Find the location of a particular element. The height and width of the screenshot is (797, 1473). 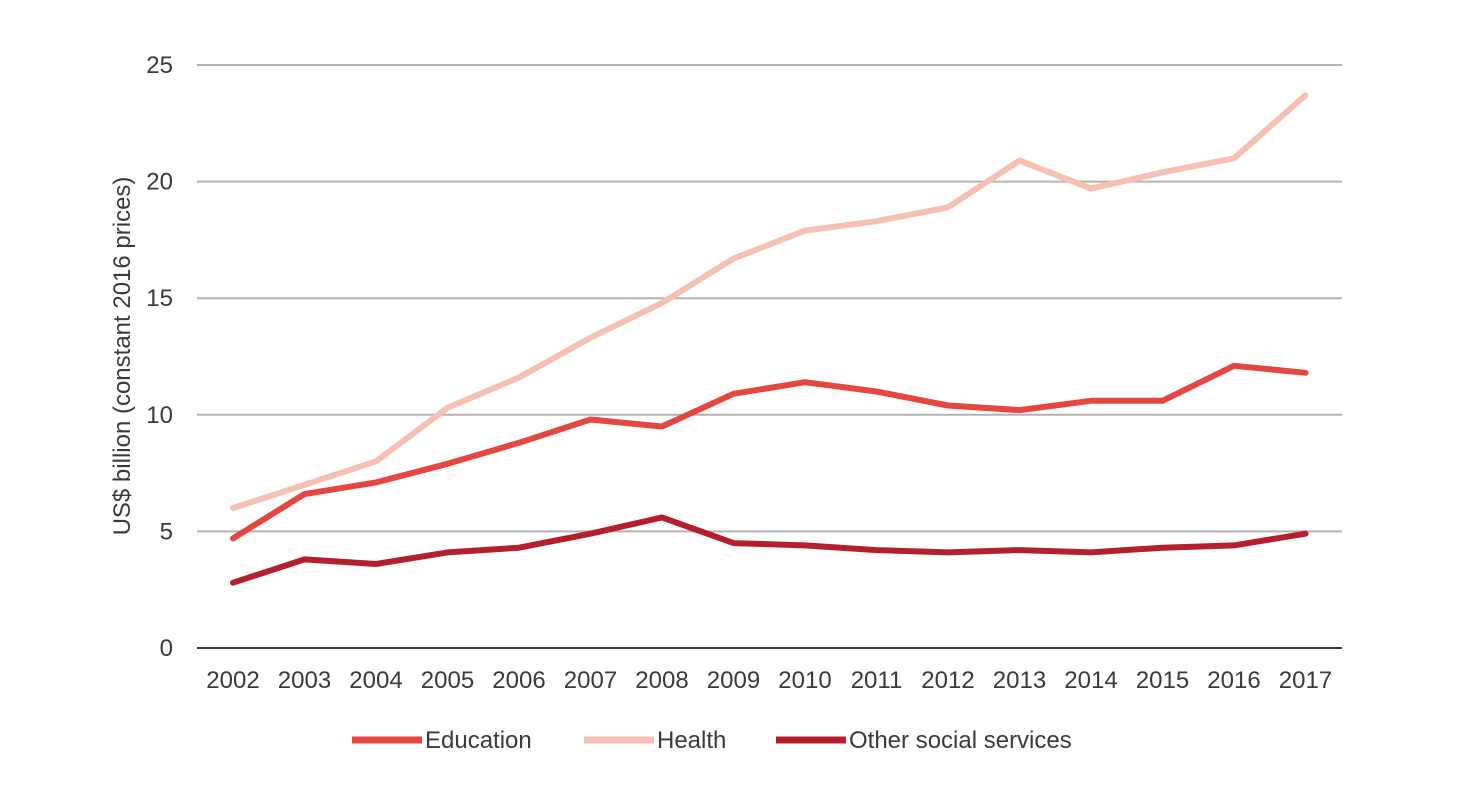

legend-label: Health is located at coordinates (691, 740).